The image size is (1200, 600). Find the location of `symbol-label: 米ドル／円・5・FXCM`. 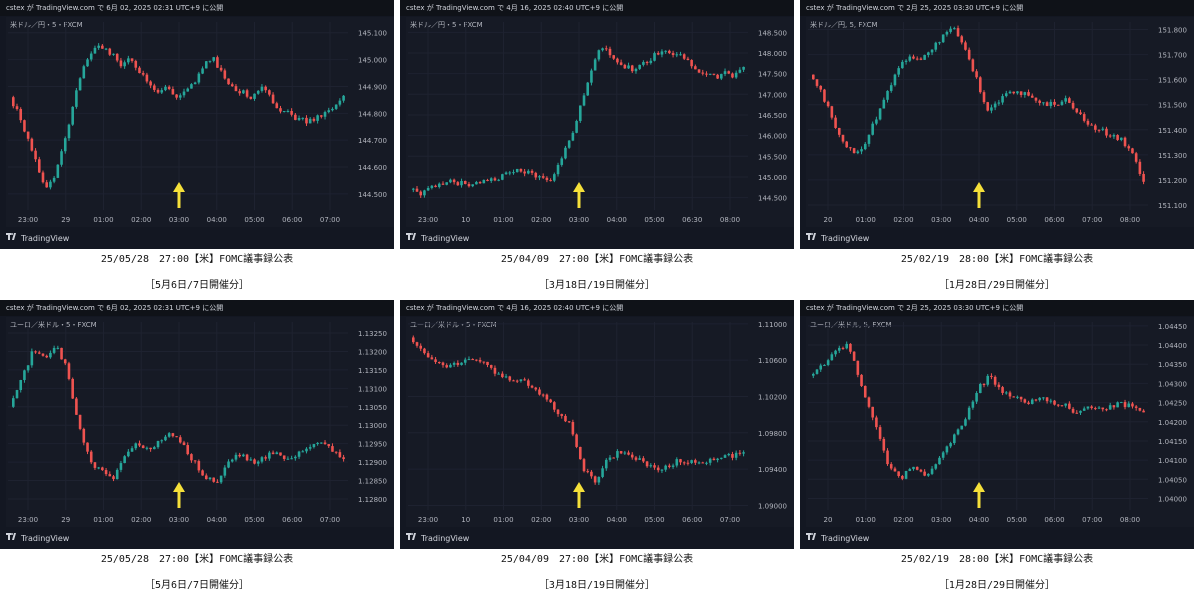

symbol-label: 米ドル／円・5・FXCM is located at coordinates (46, 25).